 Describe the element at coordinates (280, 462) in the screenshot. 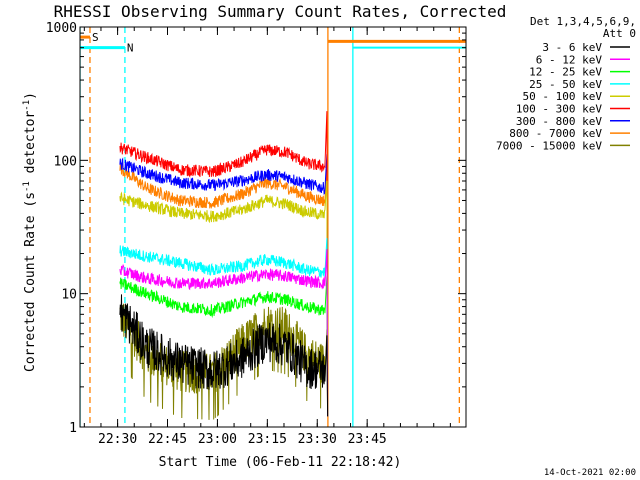

I see `x-axis-label: Start Time (06-Feb-11 22:18:42)` at that location.